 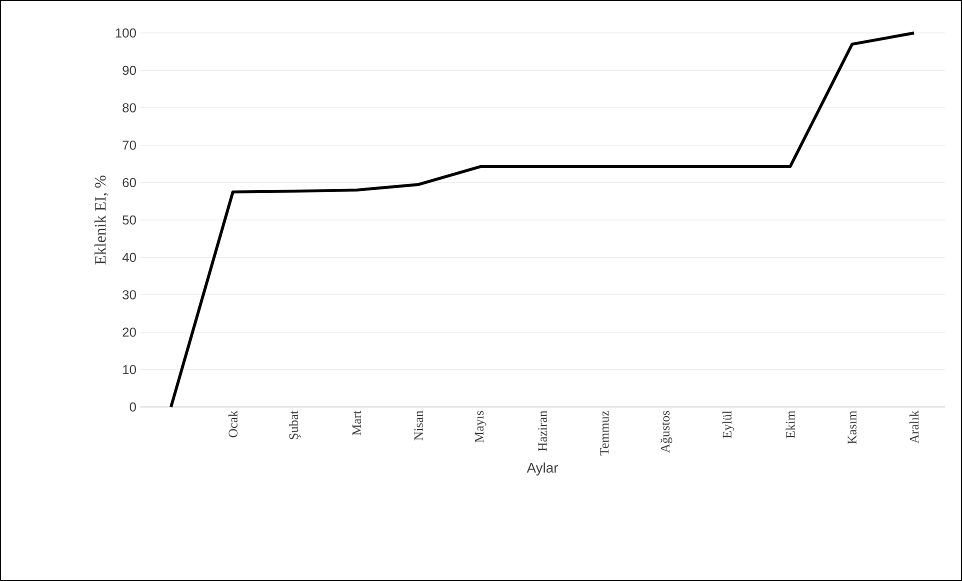 I want to click on x-tick-label: Nisan, so click(x=419, y=425).